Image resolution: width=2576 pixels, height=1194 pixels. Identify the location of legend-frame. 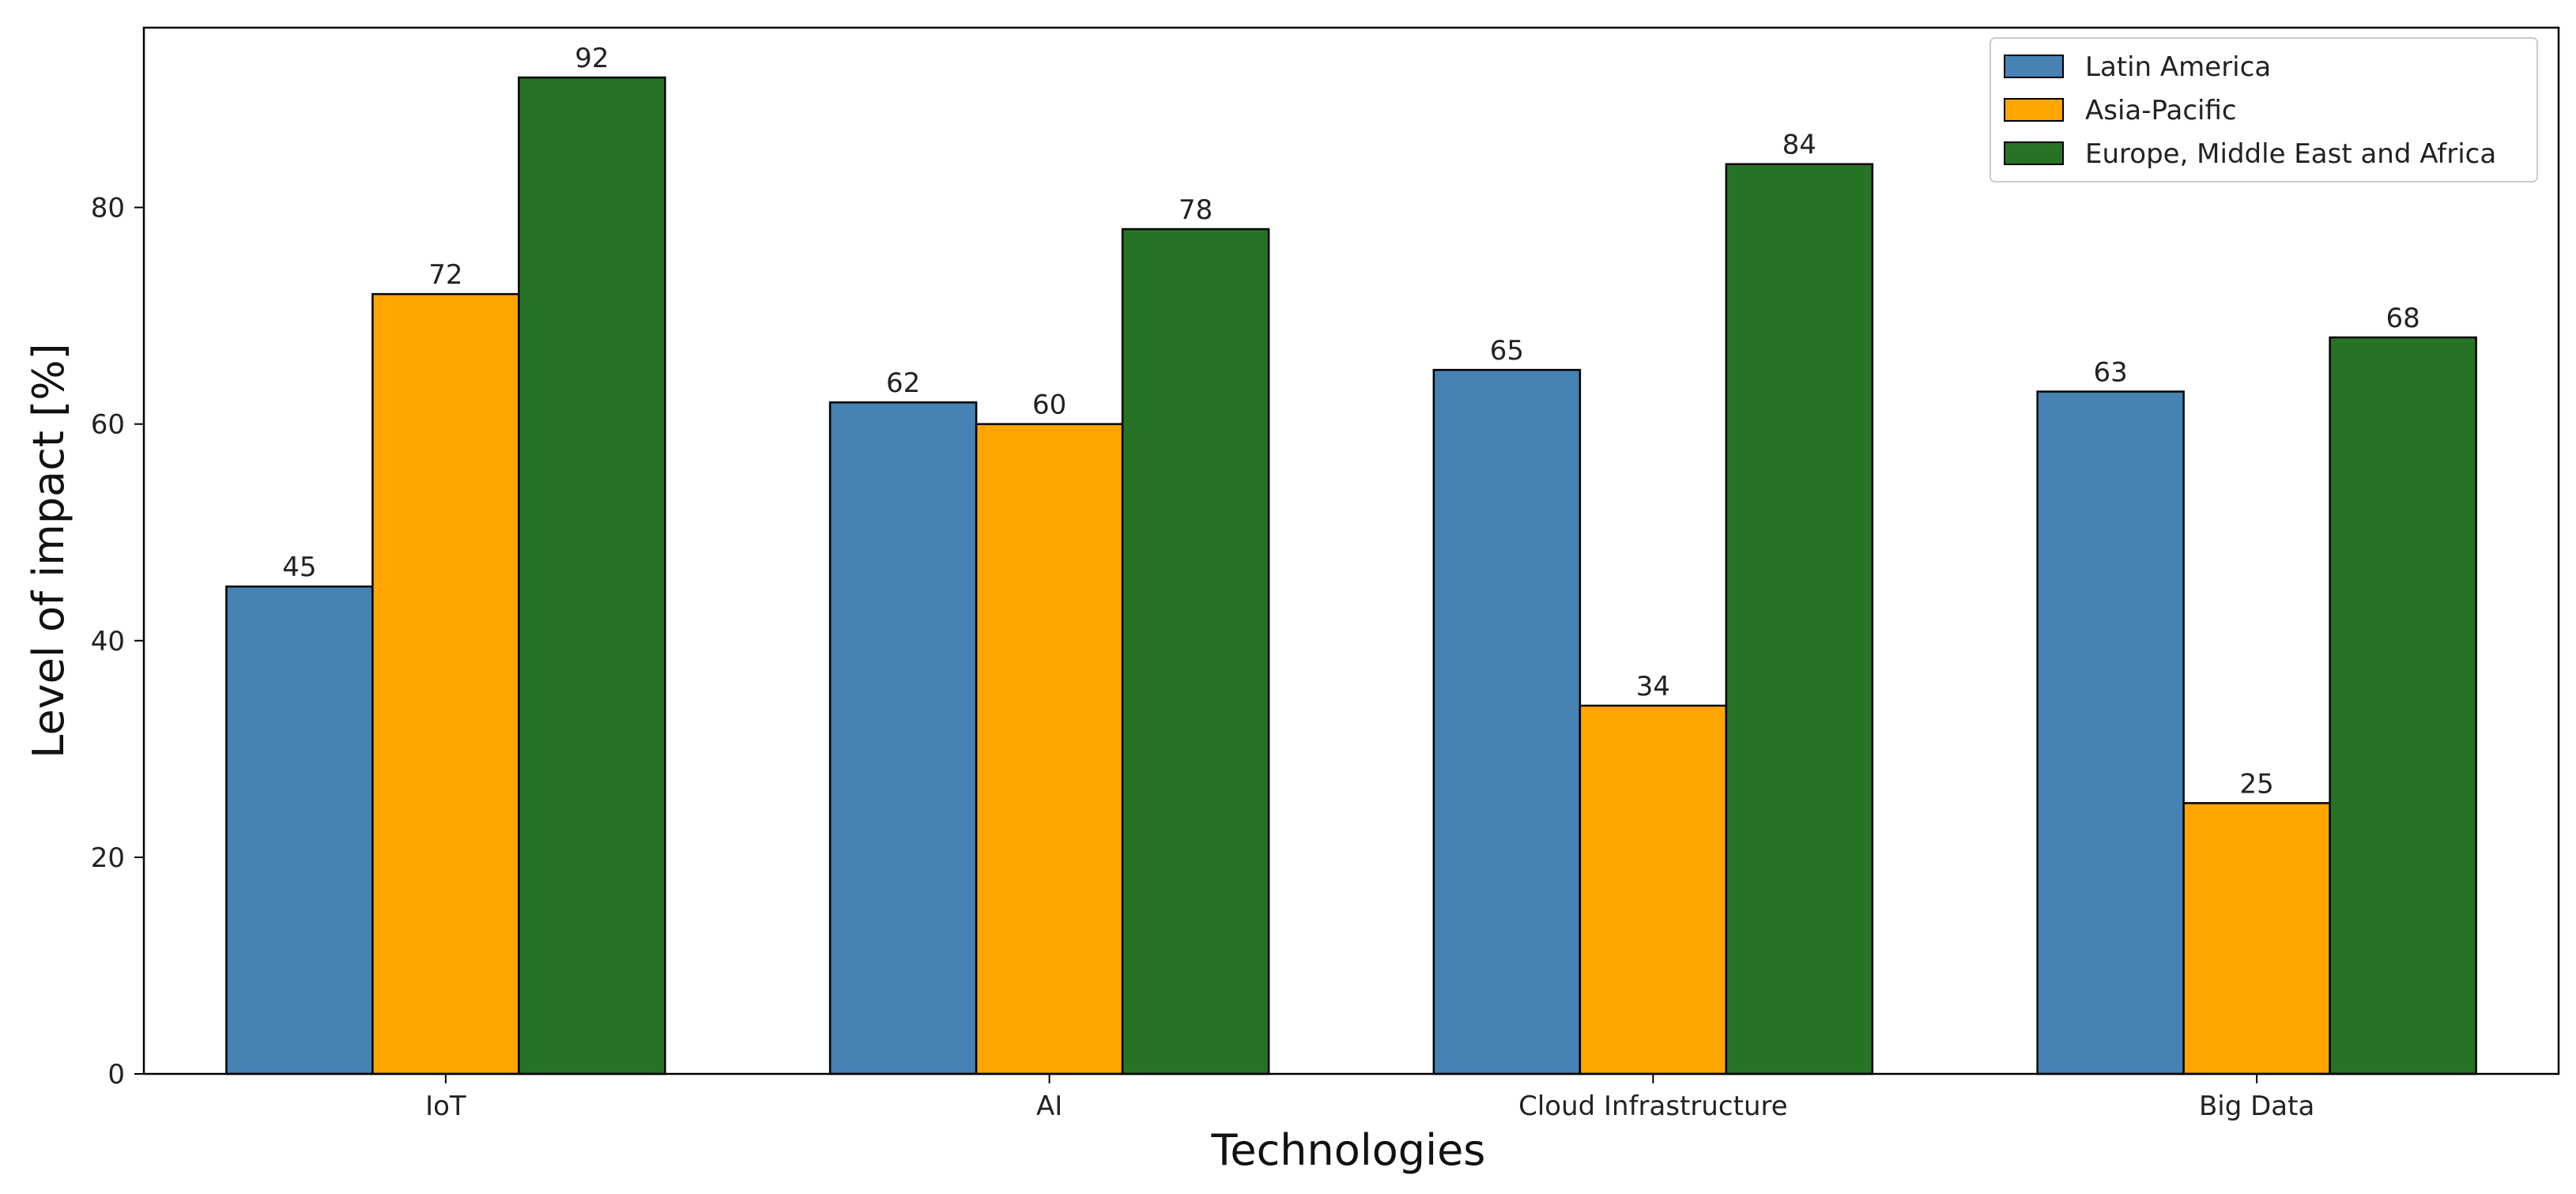
(2264, 110).